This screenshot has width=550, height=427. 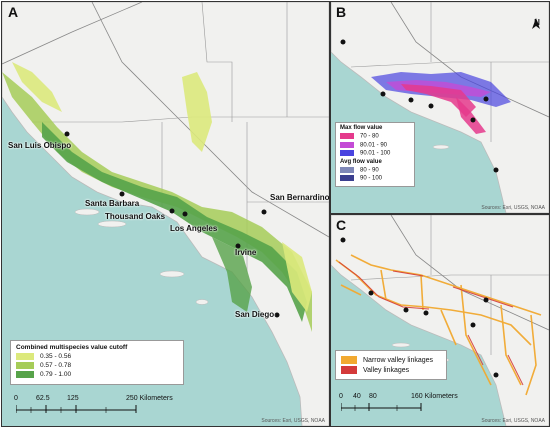 What do you see at coordinates (135, 216) in the screenshot?
I see `city-label-thousand-oaks: Thousand Oaks` at bounding box center [135, 216].